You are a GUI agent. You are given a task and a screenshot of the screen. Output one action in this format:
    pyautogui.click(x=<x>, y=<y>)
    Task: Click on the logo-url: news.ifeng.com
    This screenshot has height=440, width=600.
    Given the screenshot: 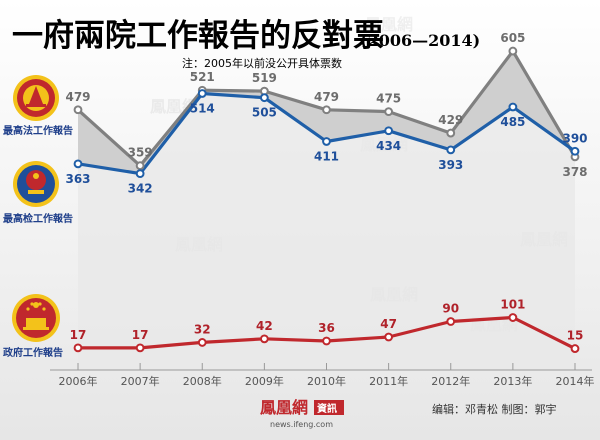 What is the action you would take?
    pyautogui.click(x=301, y=424)
    